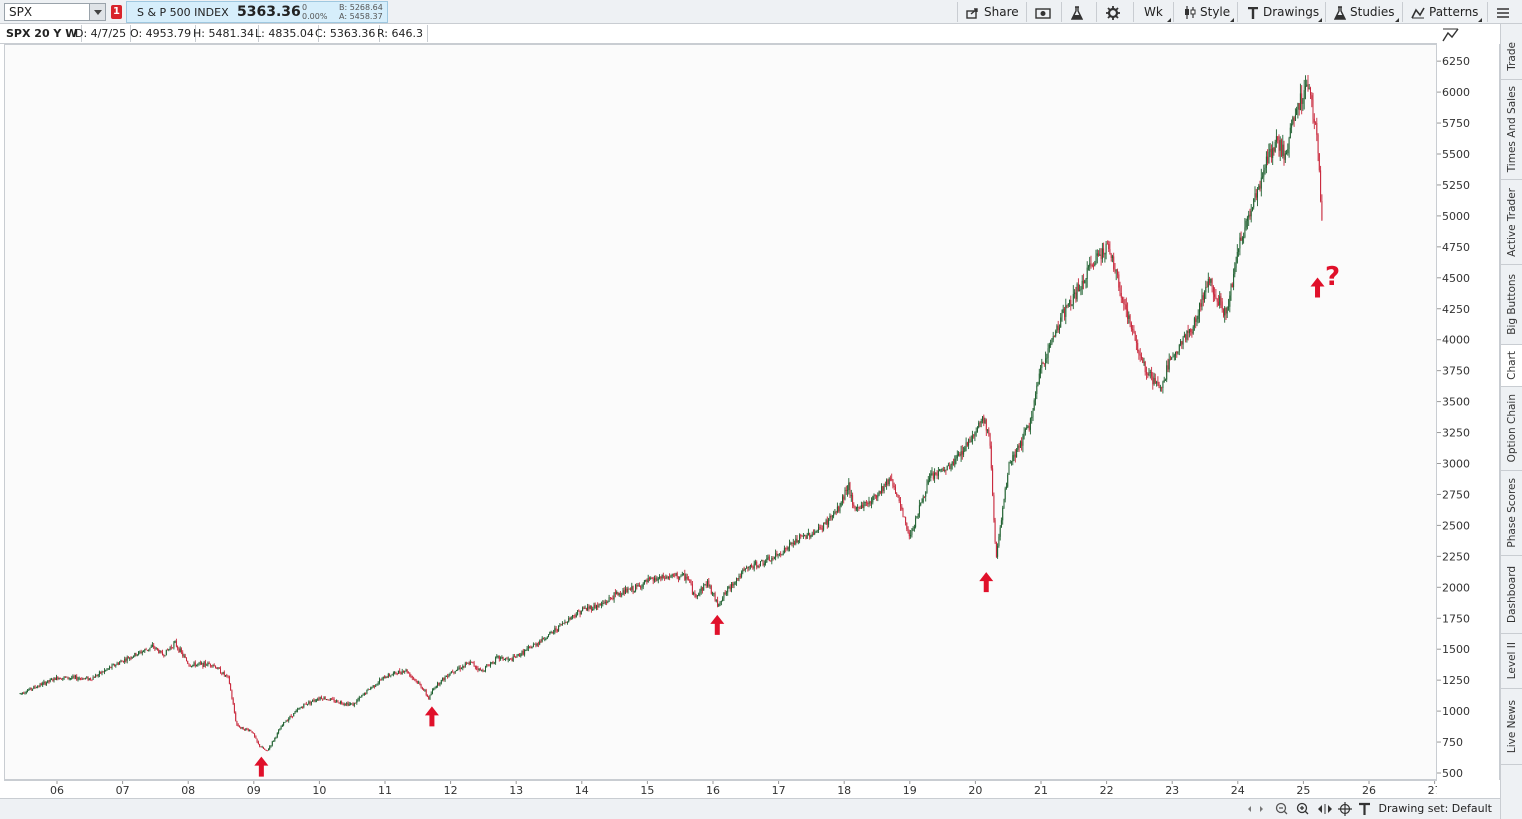 This screenshot has height=819, width=1522. I want to click on side-tab-trade: Trade, so click(1511, 57).